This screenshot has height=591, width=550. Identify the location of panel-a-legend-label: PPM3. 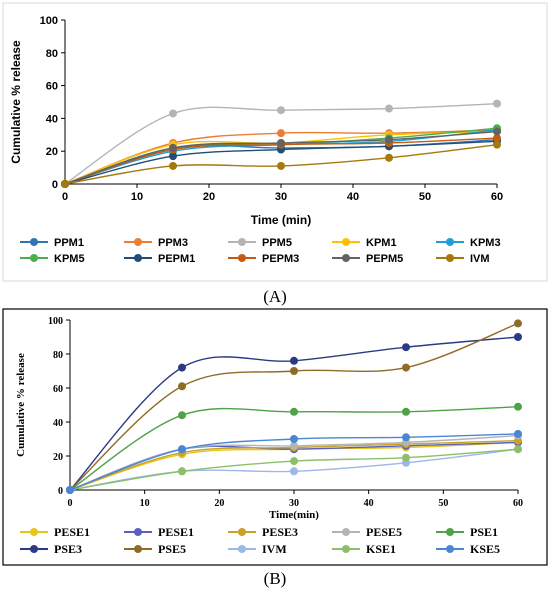
(173, 243).